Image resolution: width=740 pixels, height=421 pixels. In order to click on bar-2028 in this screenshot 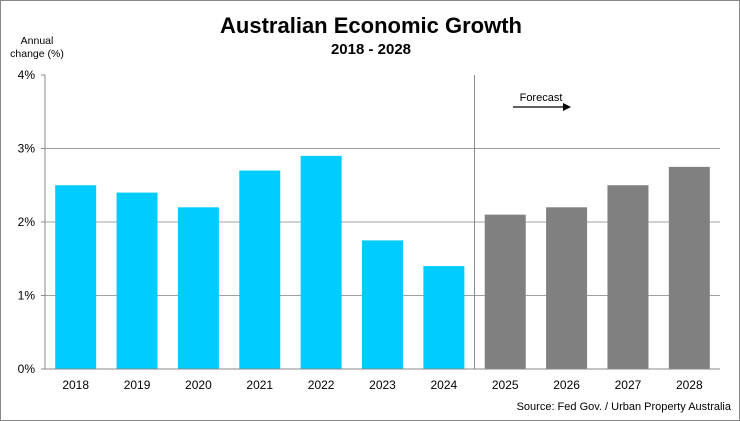, I will do `click(689, 267)`.